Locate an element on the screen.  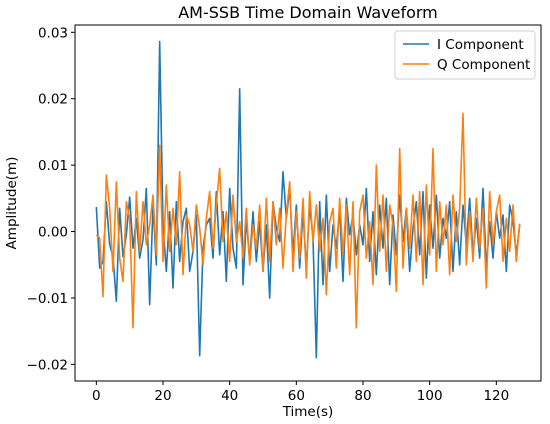
y-tick-label: −0.02 is located at coordinates (47, 365).